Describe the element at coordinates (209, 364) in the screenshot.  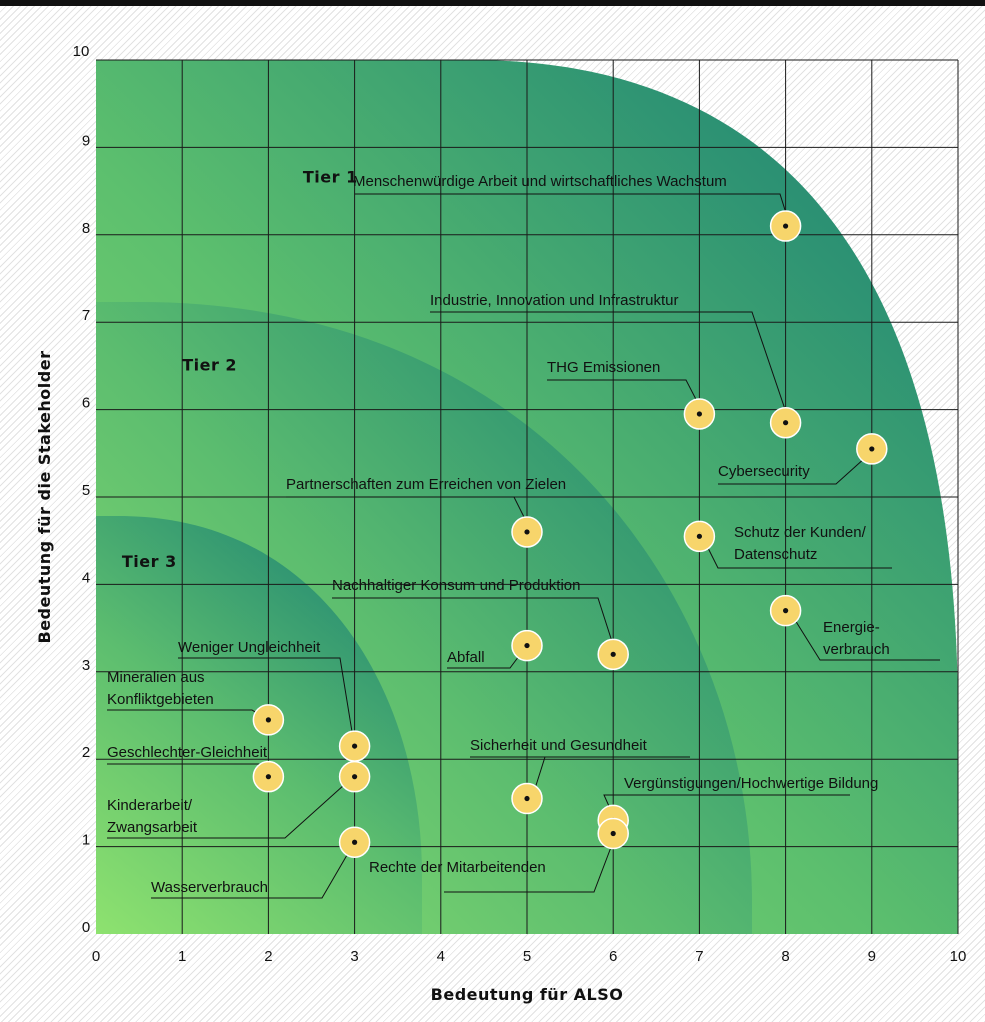
I see `tier-label: Tier 2` at that location.